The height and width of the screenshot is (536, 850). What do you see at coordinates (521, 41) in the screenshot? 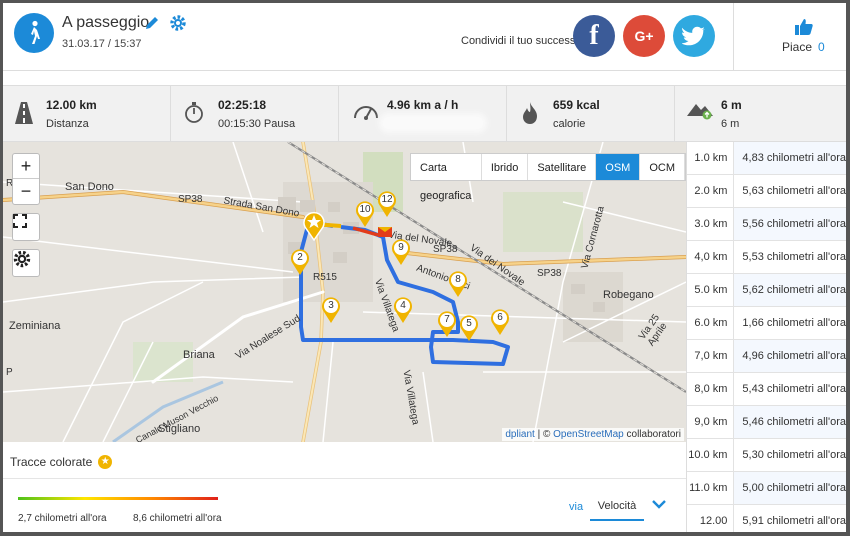
I see `share-text: Condividi il tuo successo` at bounding box center [521, 41].